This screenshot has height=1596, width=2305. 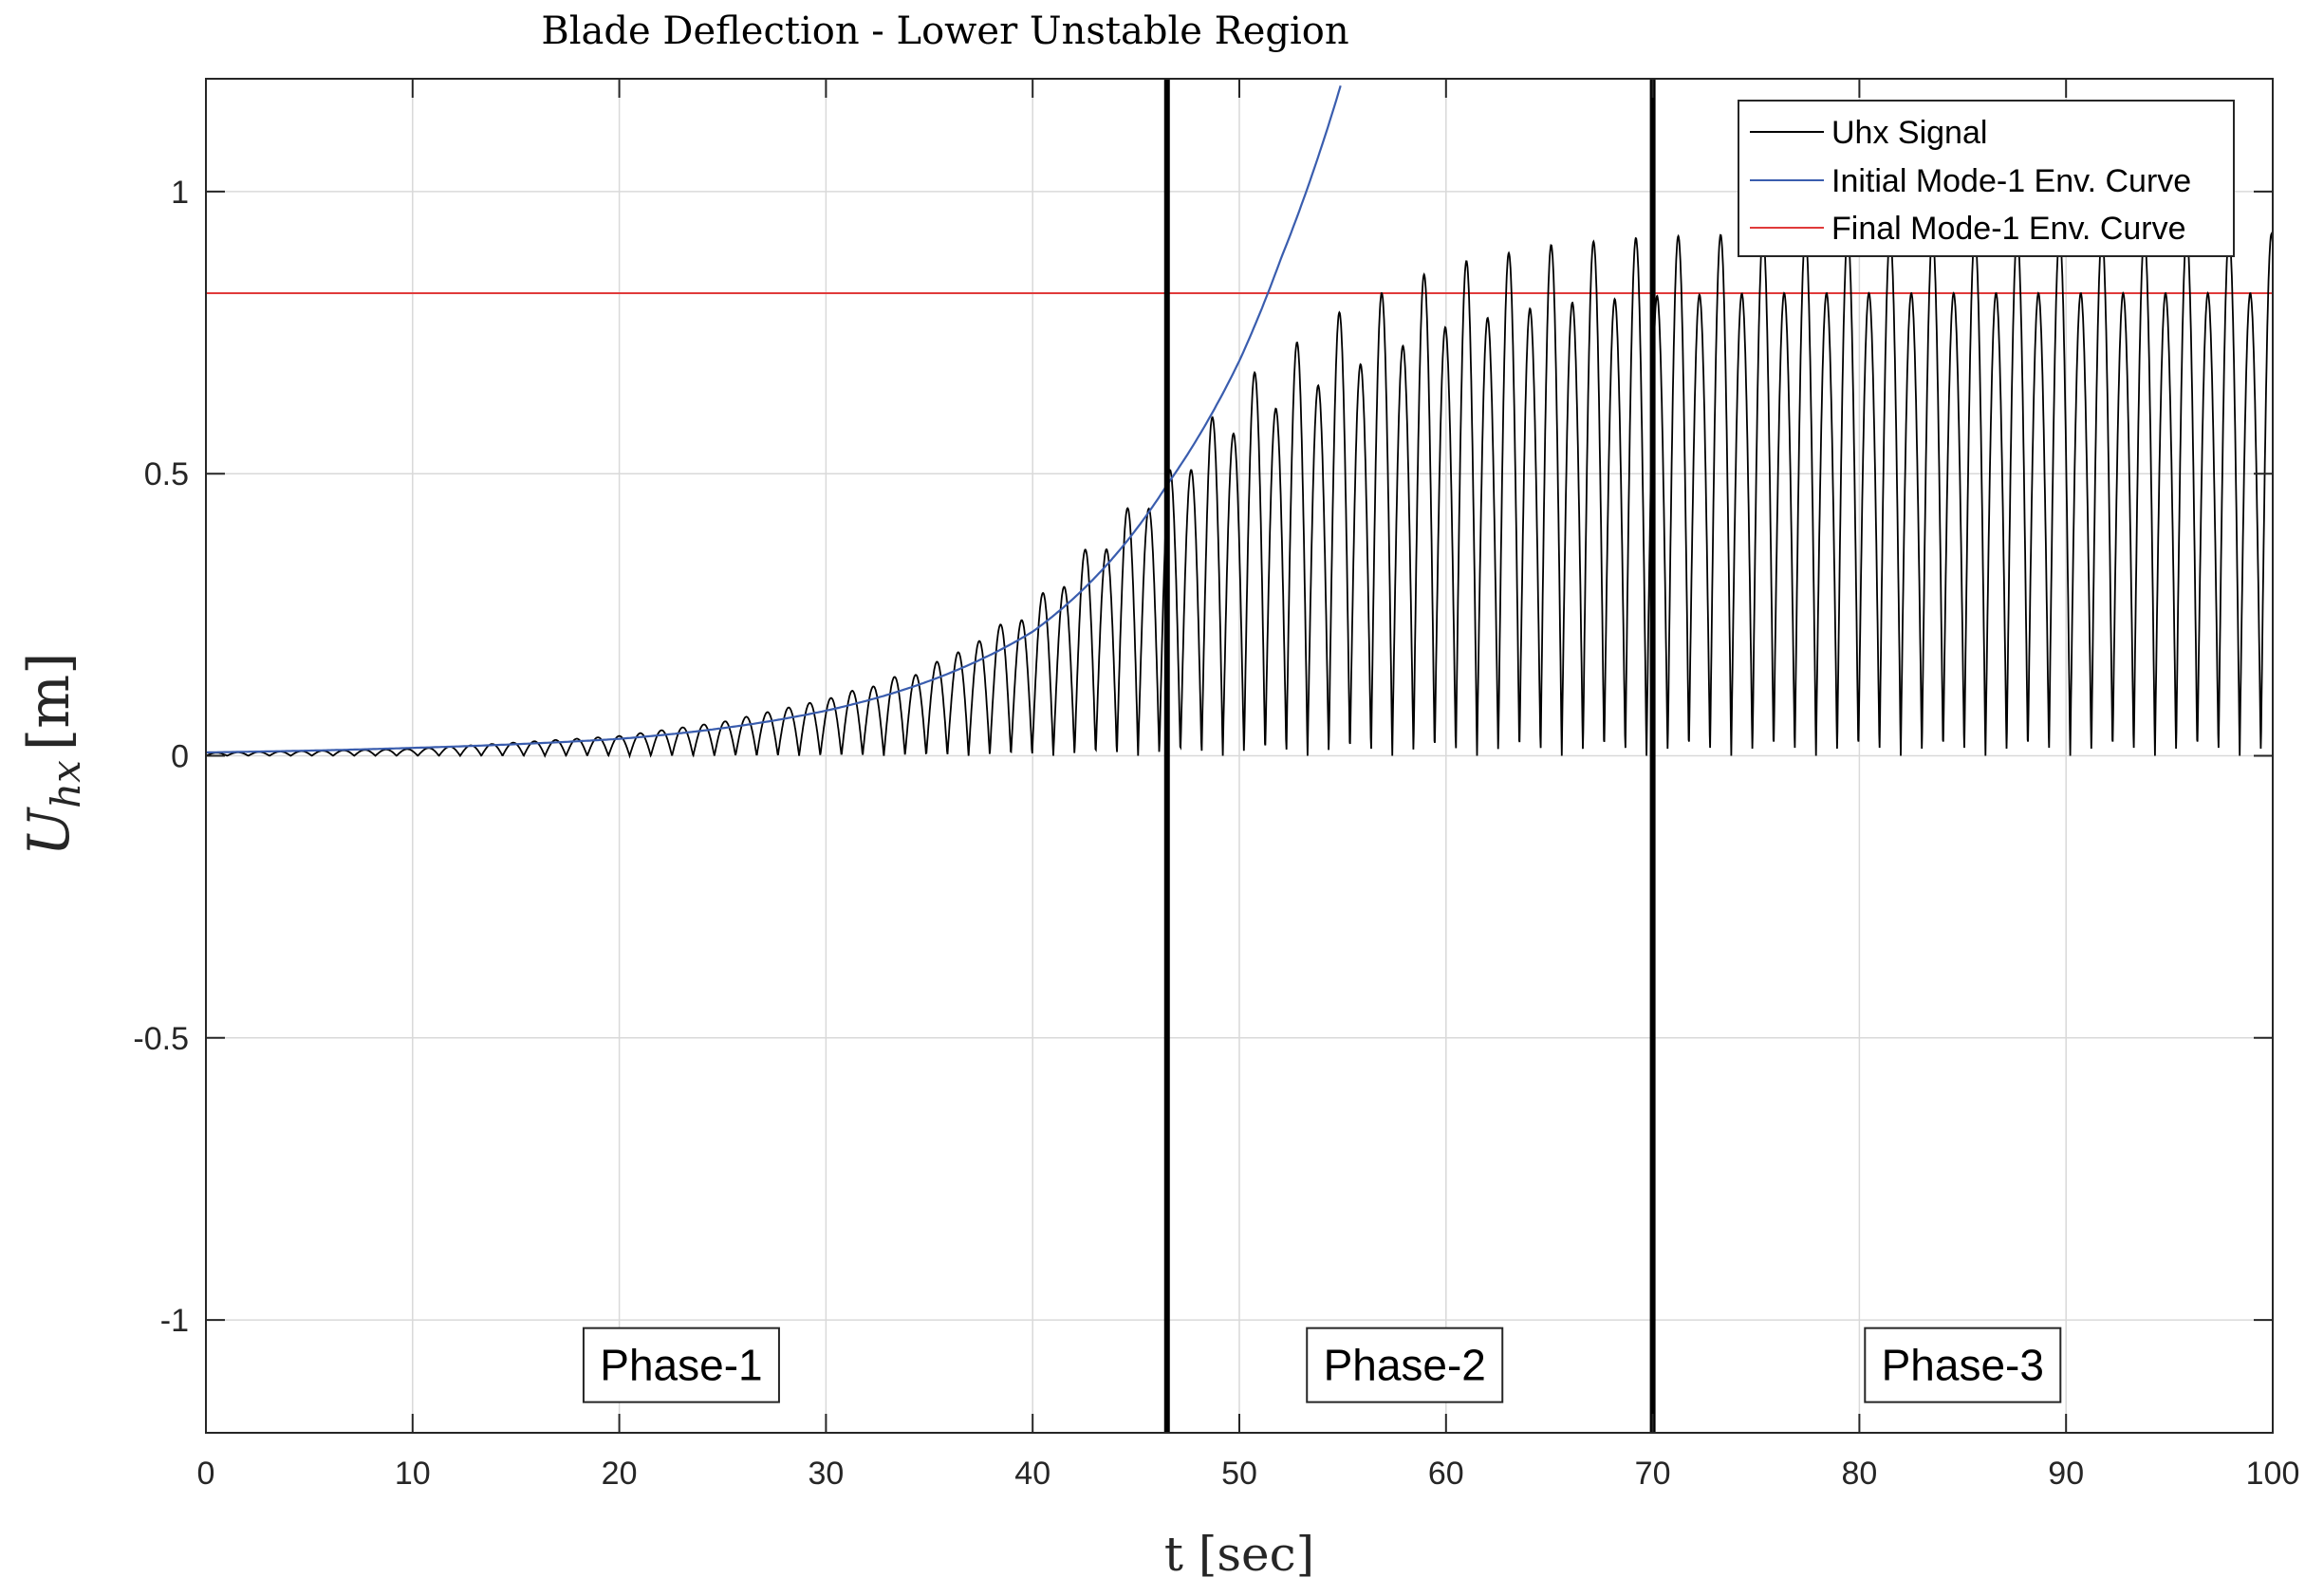 What do you see at coordinates (180, 193) in the screenshot?
I see `y-tick-label: 1` at bounding box center [180, 193].